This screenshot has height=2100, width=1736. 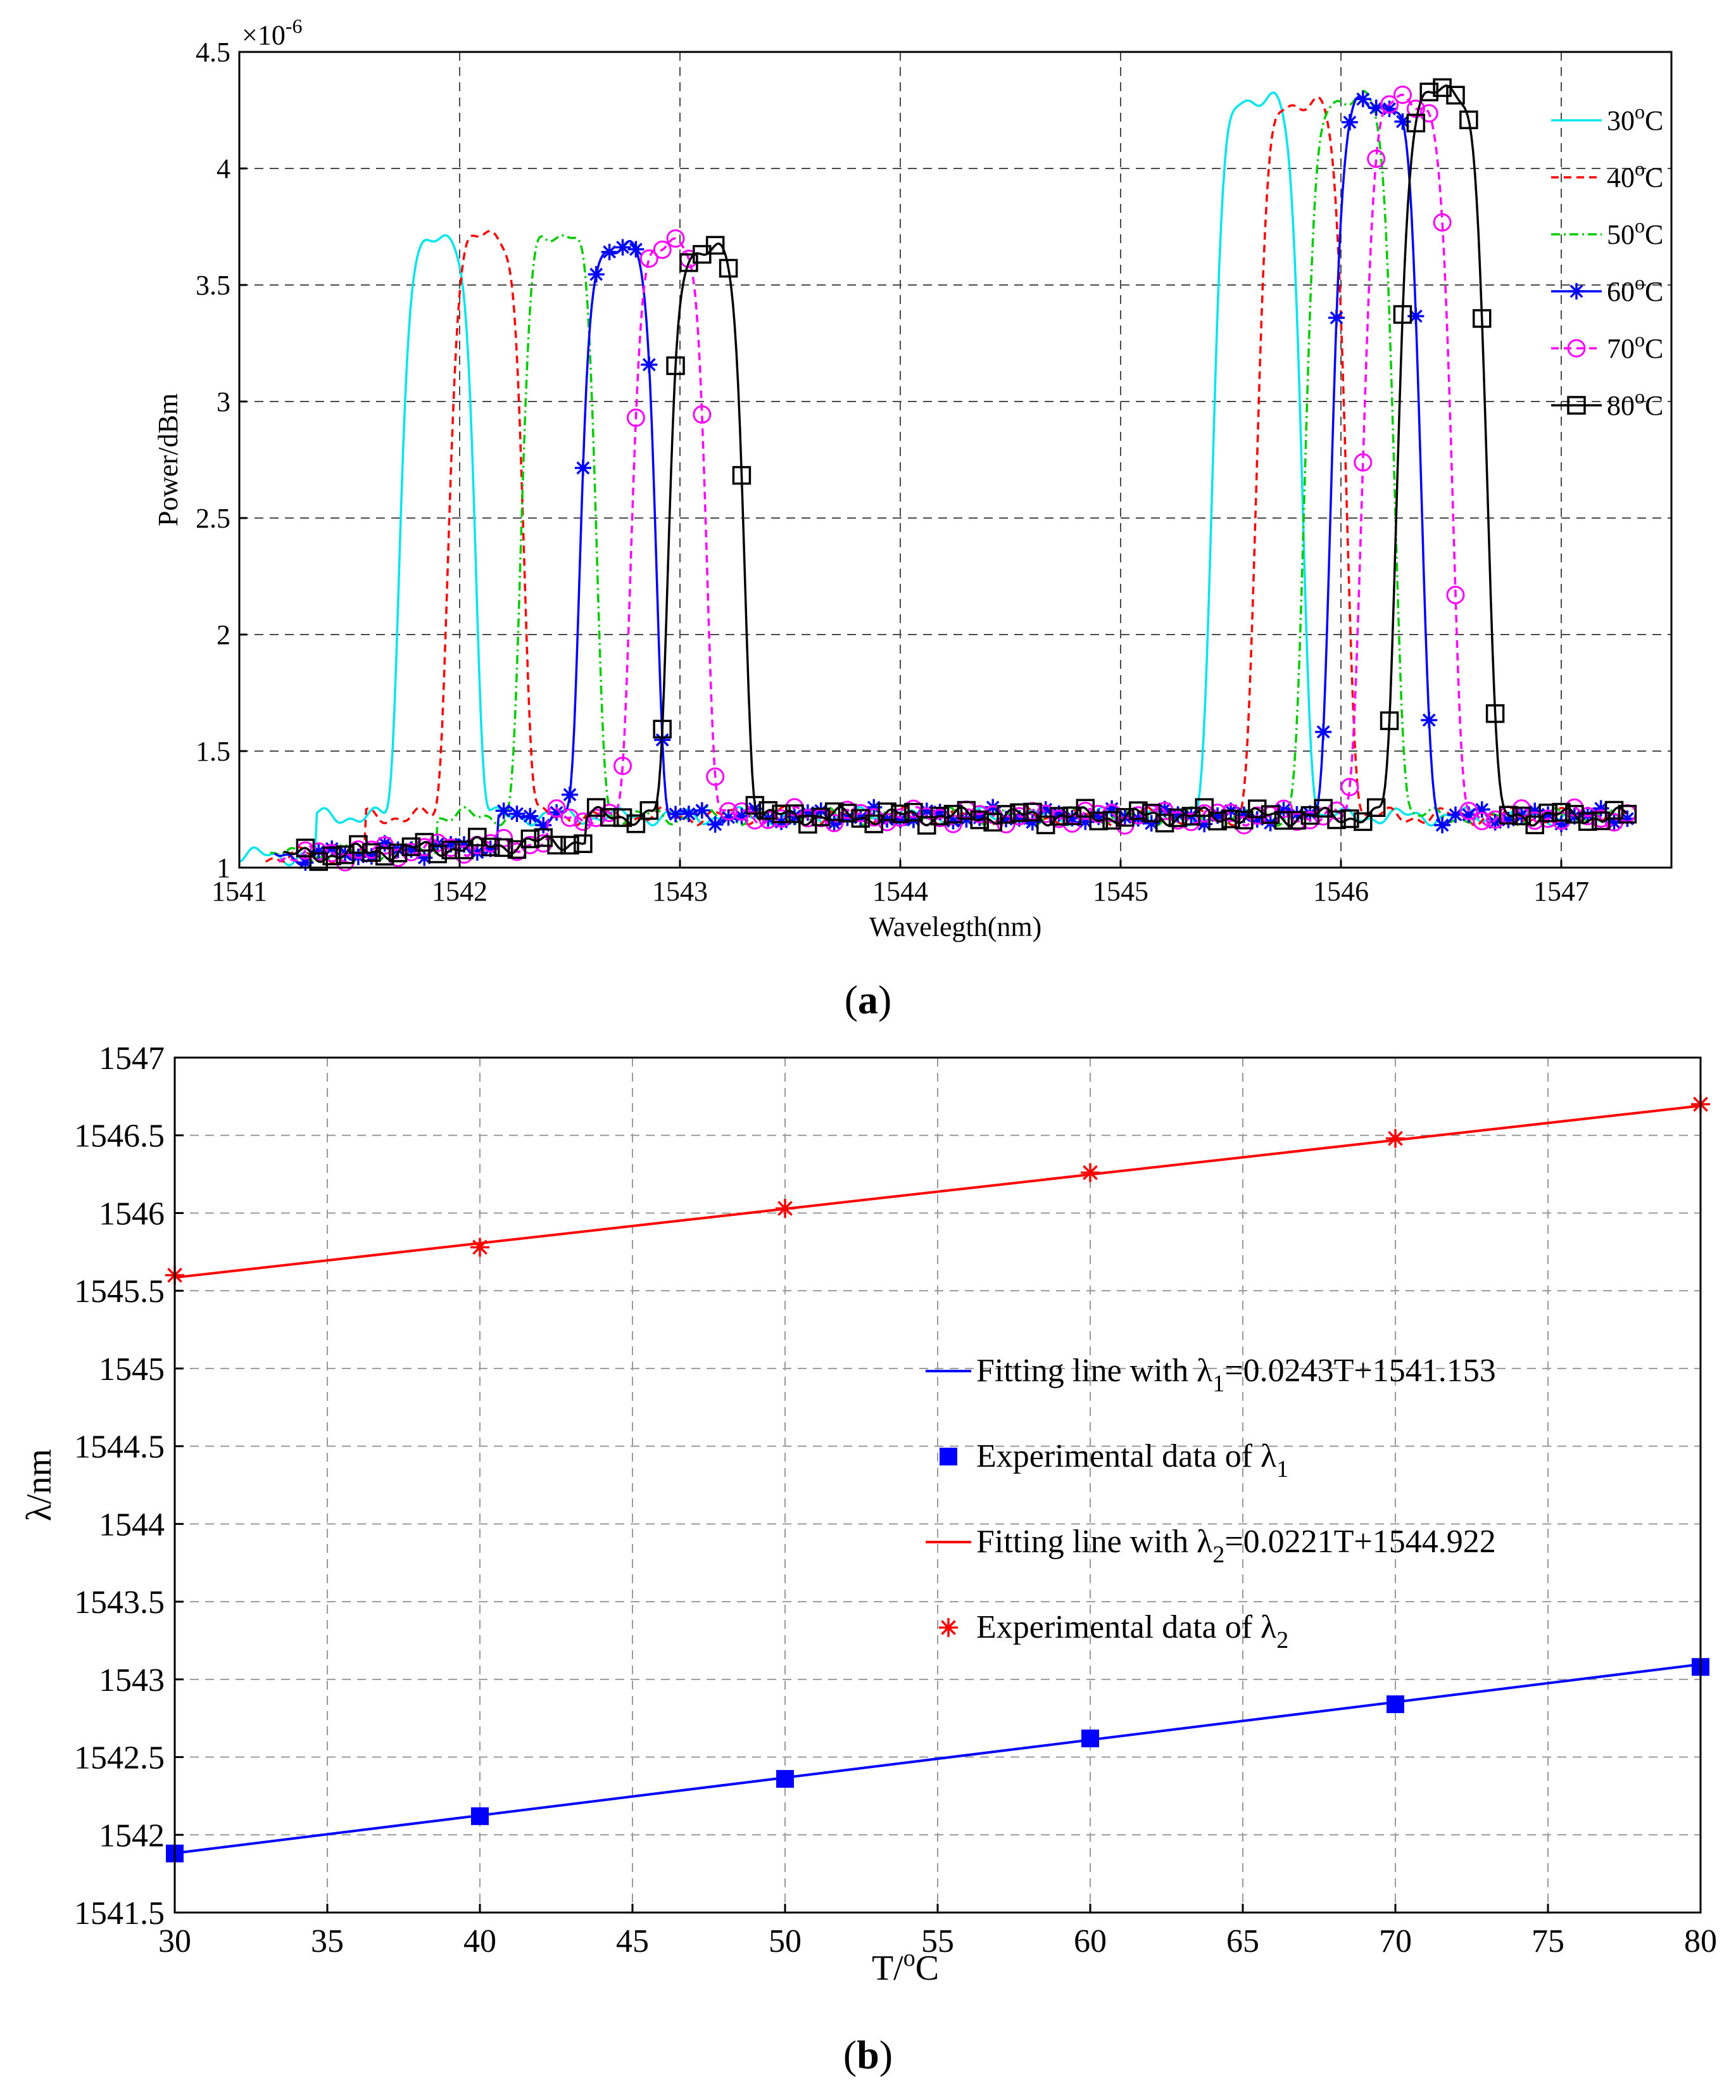 I want to click on panel-a-y-tick-label-6: 4, so click(x=223, y=168).